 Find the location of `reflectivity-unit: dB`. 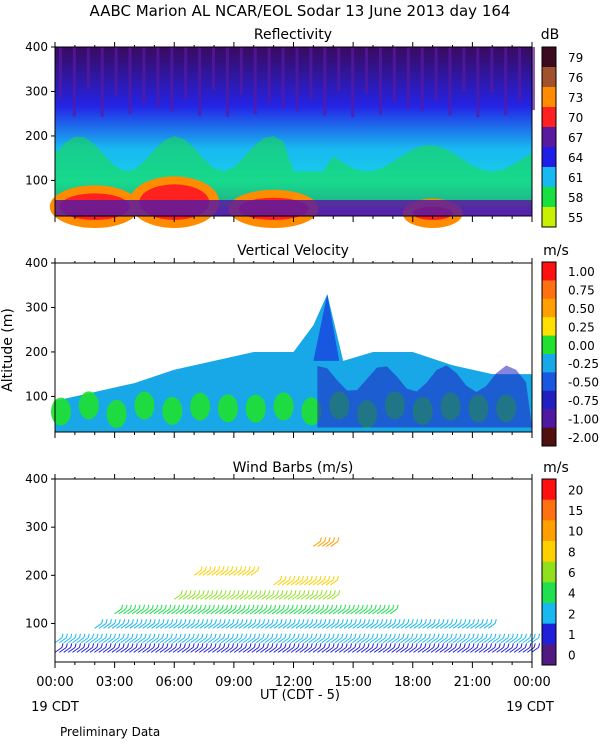

reflectivity-unit: dB is located at coordinates (550, 35).